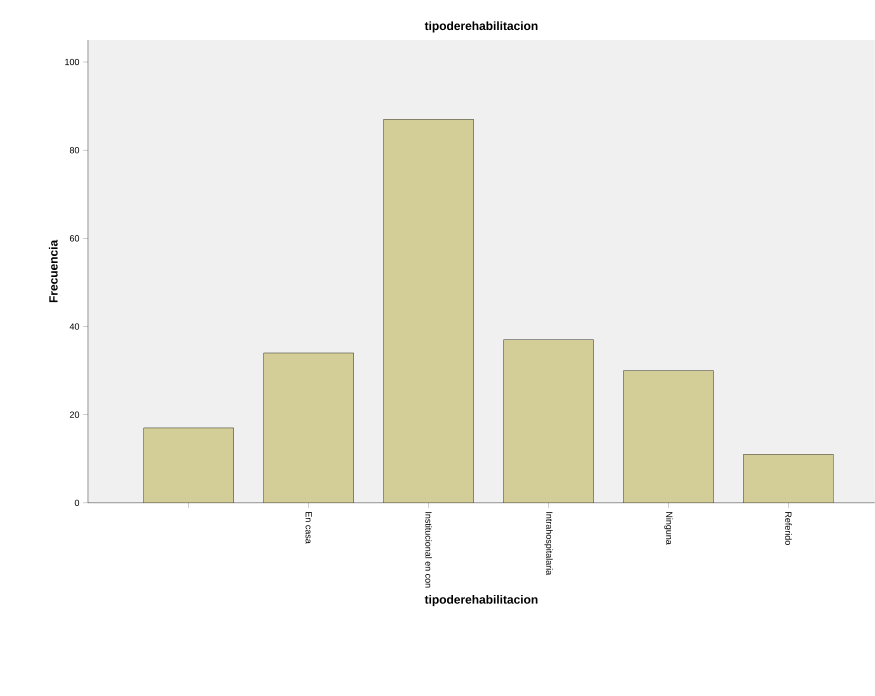 This screenshot has height=696, width=875. What do you see at coordinates (428, 550) in the screenshot?
I see `x-tick-label: Institucional en con` at bounding box center [428, 550].